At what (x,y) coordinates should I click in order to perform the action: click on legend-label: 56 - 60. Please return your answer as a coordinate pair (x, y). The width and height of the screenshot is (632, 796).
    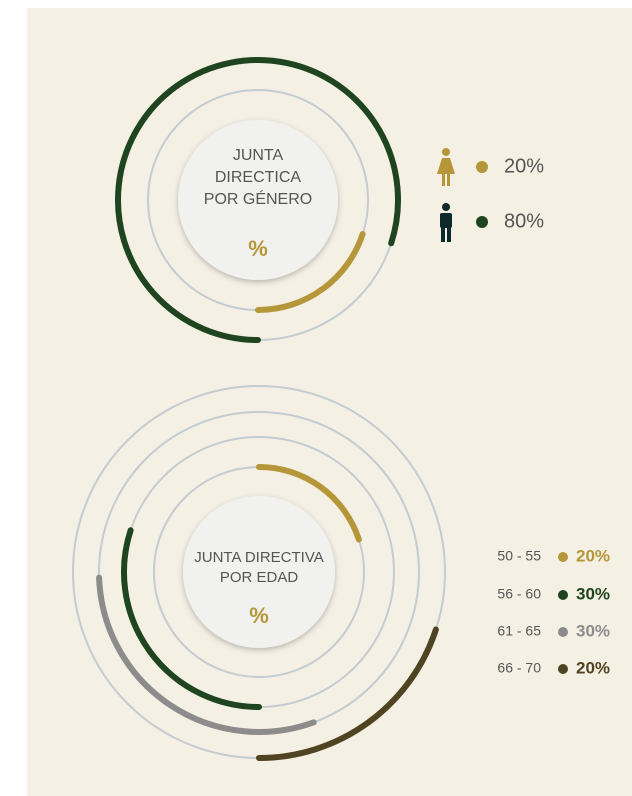
    Looking at the image, I should click on (519, 594).